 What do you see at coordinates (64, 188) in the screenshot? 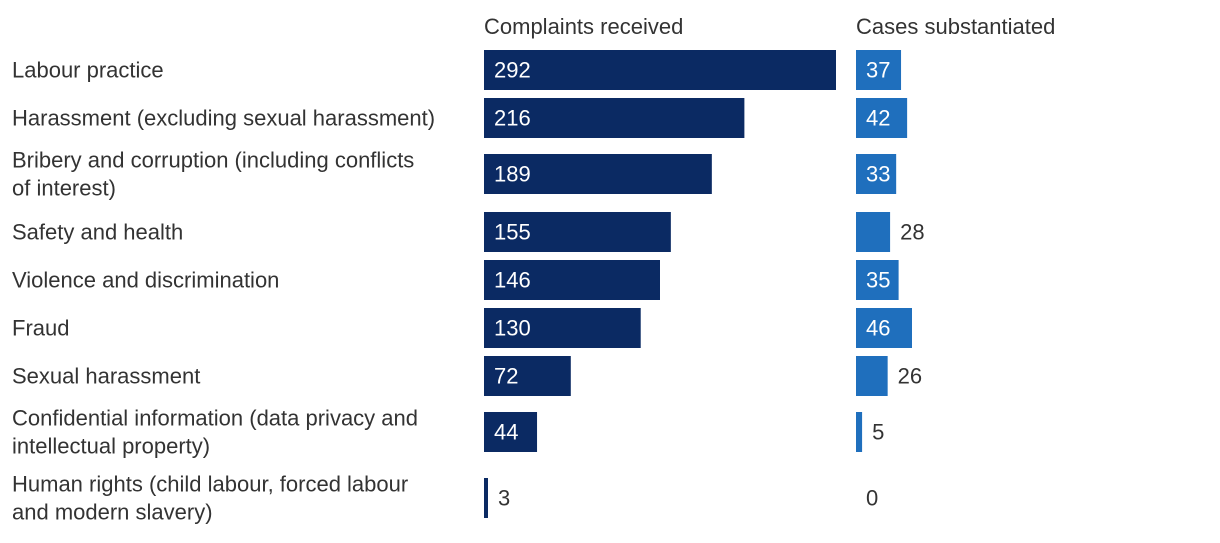
I see `category-label: of interest)` at bounding box center [64, 188].